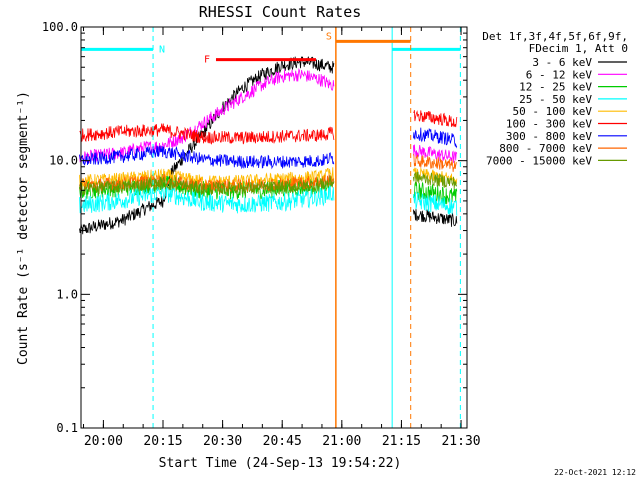  Describe the element at coordinates (555, 87) in the screenshot. I see `legend-entry-s12_25: 12 - 25 keV` at that location.